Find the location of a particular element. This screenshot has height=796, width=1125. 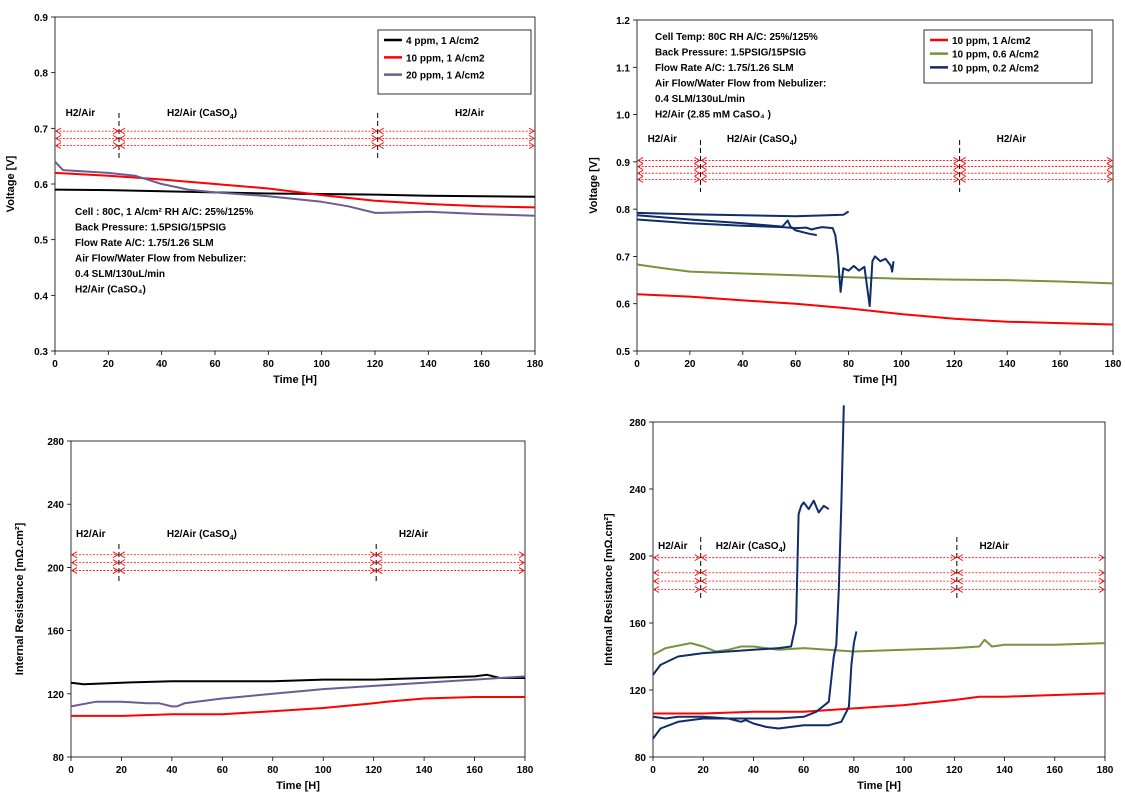

y-tick-label: 0.3 is located at coordinates (41, 352).